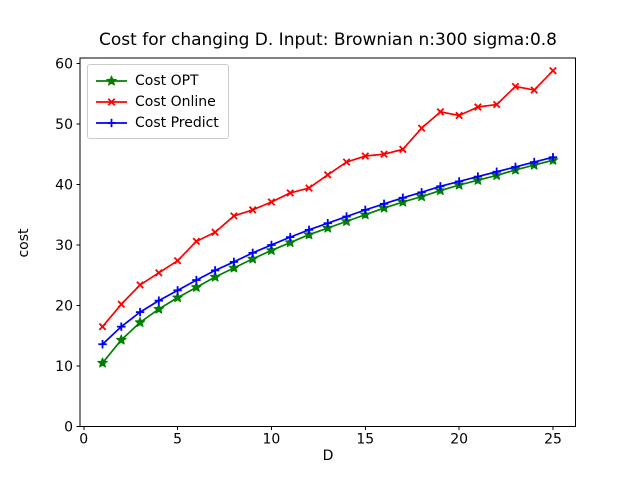 The width and height of the screenshot is (640, 480). What do you see at coordinates (328, 456) in the screenshot?
I see `x-axis-label: D` at bounding box center [328, 456].